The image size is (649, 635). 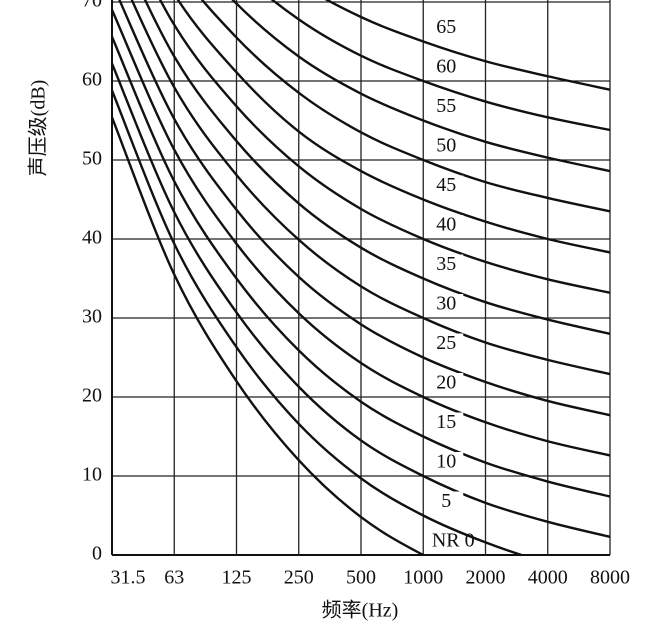 What do you see at coordinates (92, 317) in the screenshot?
I see `y-tick-label: 30` at bounding box center [92, 317].